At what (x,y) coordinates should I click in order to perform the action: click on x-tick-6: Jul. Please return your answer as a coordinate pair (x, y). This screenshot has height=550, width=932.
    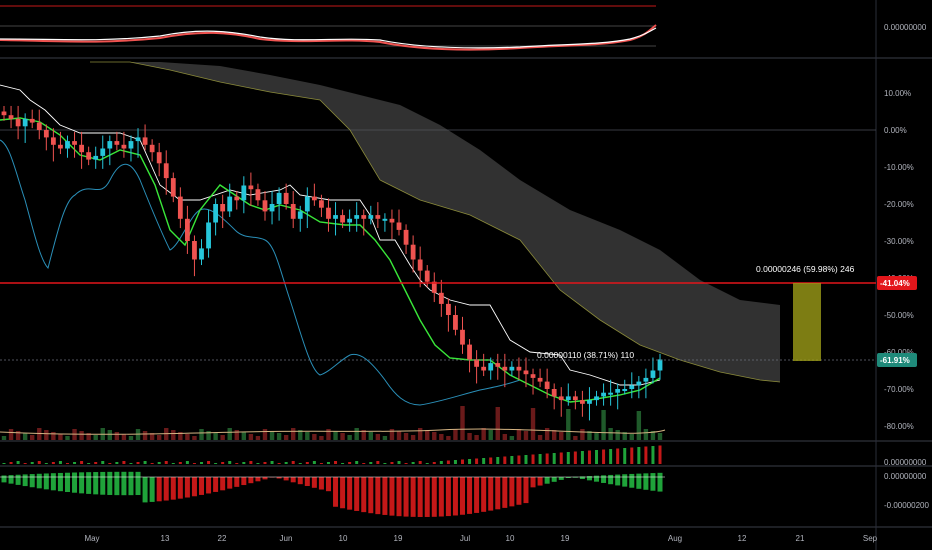
    Looking at the image, I should click on (465, 538).